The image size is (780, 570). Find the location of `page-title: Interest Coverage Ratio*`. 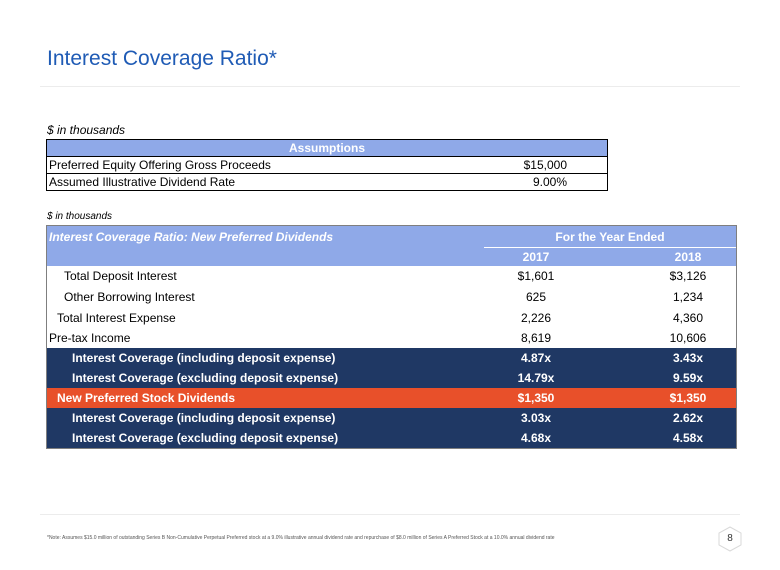

page-title: Interest Coverage Ratio* is located at coordinates (162, 58).